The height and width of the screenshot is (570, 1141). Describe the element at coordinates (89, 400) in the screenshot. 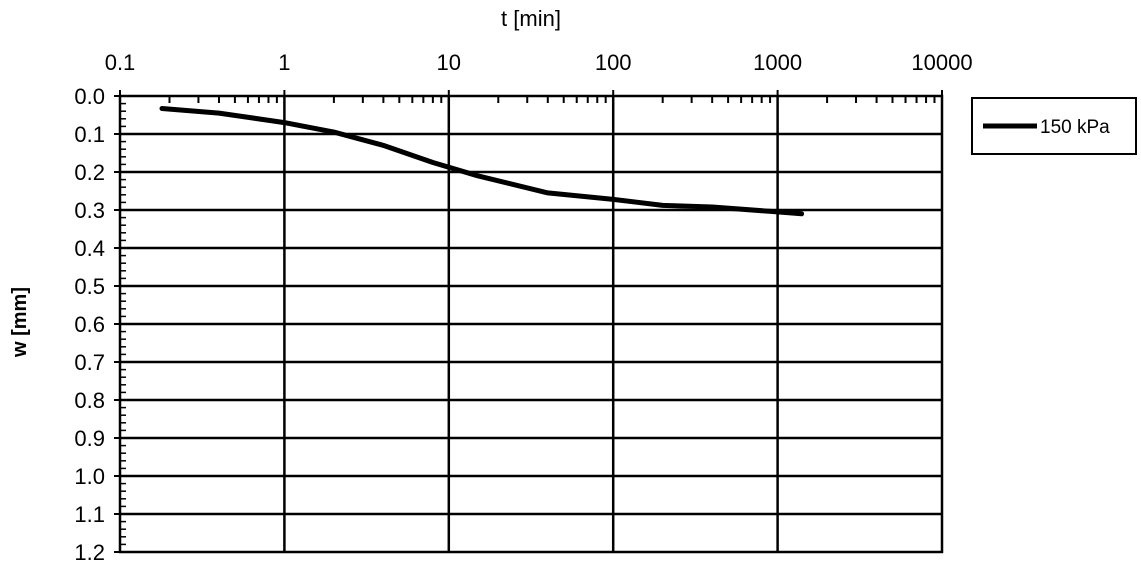

I see `y-tick-label: 0.8` at that location.